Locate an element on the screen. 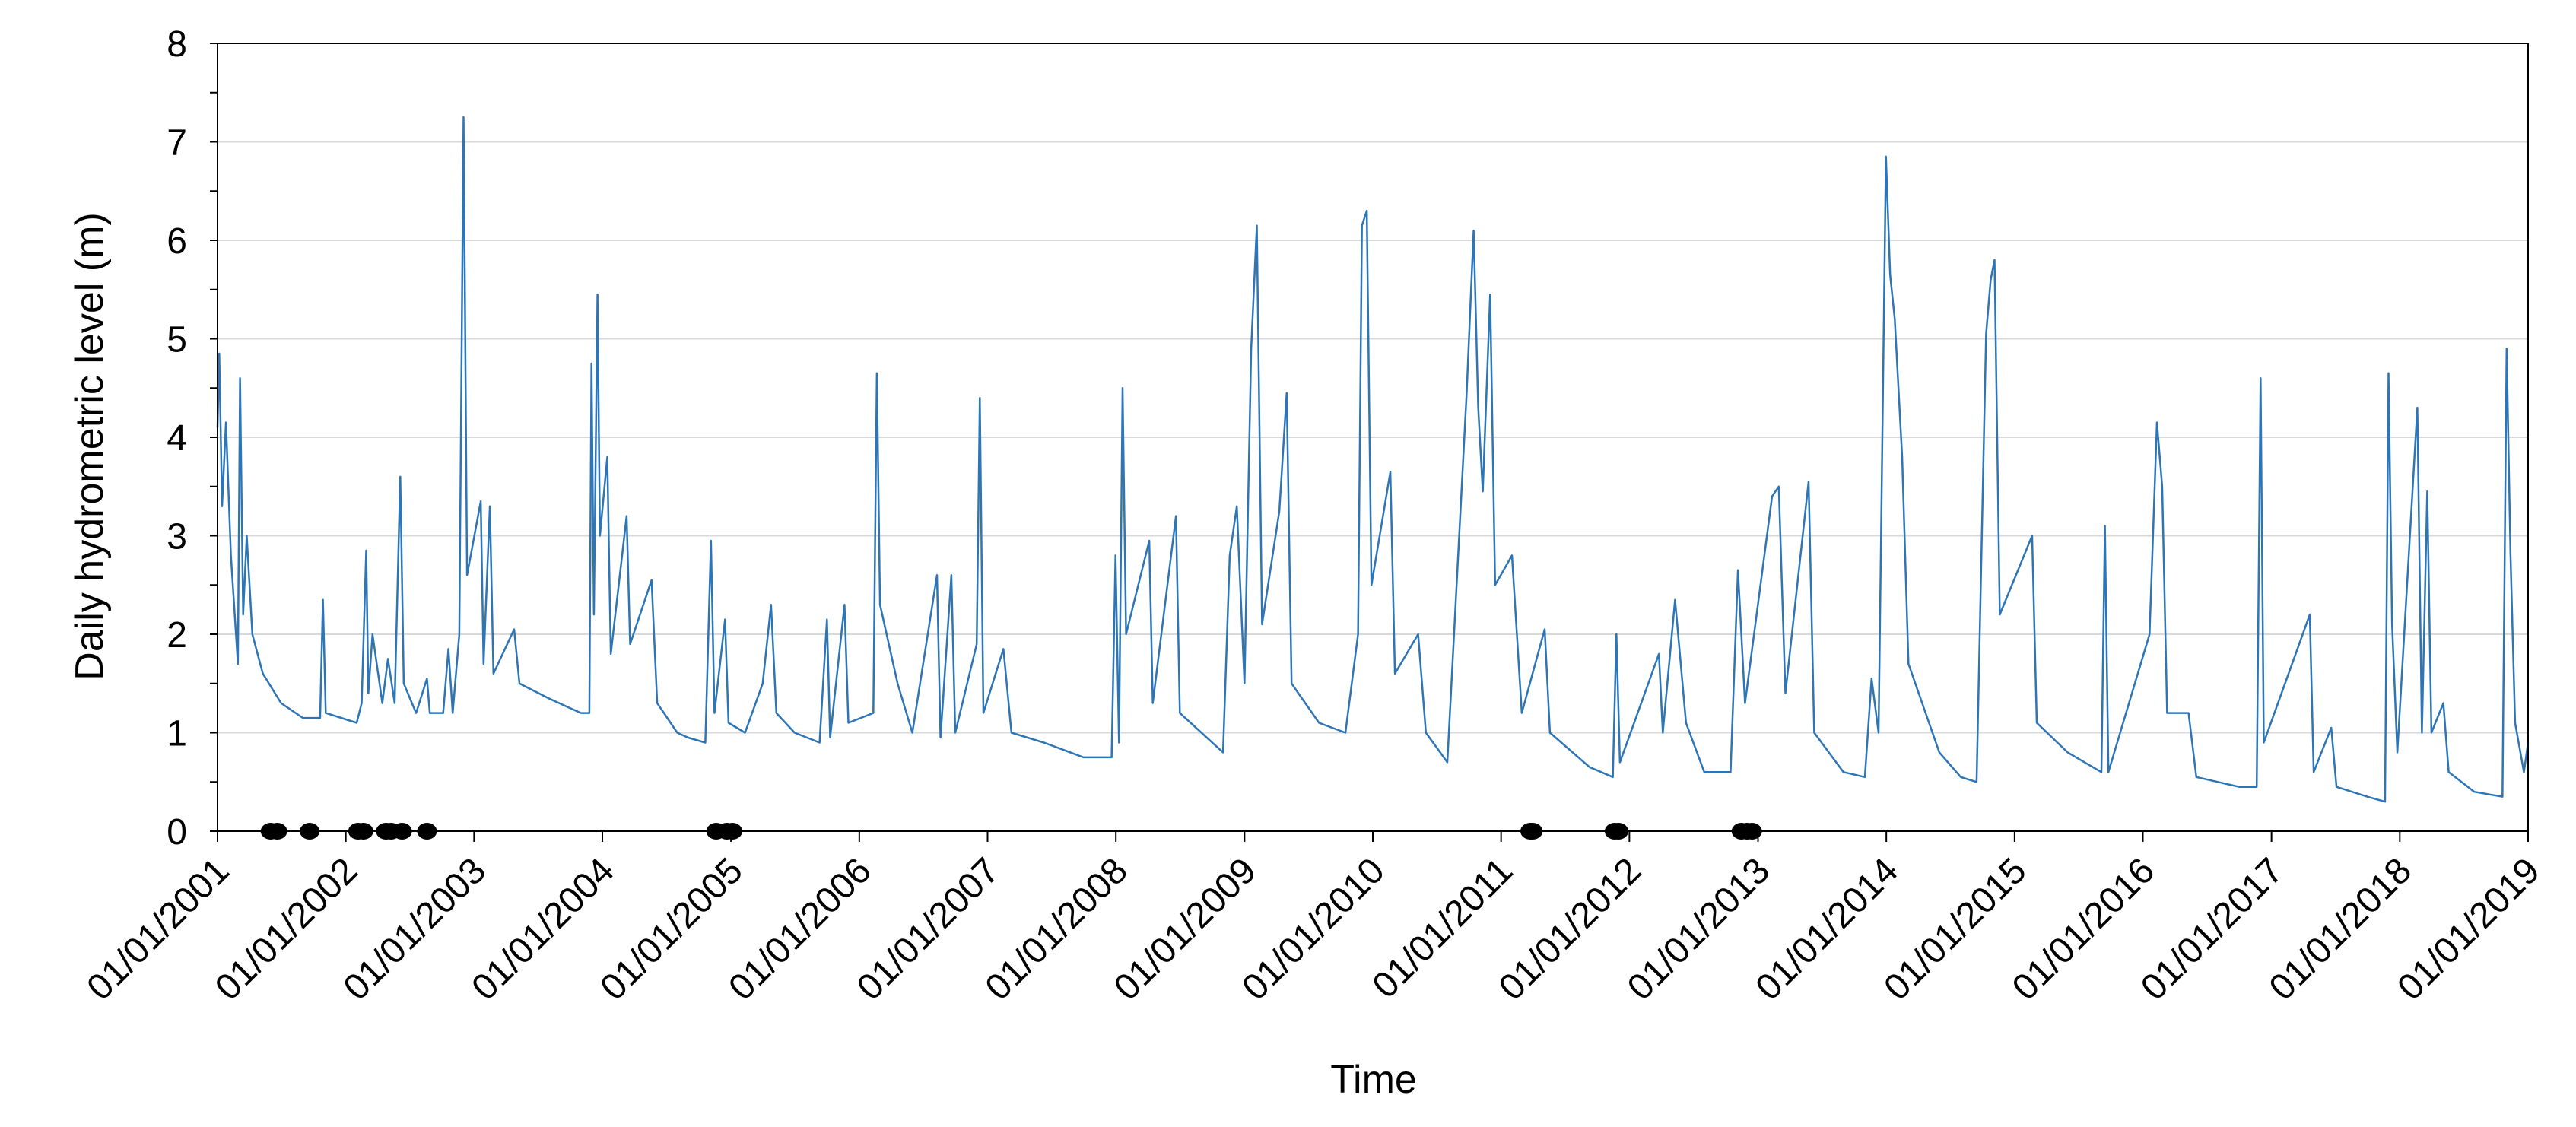 This screenshot has width=2576, height=1127. y-tick-labels: 0 1 2 3 4 5 6 7 8 is located at coordinates (177, 438).